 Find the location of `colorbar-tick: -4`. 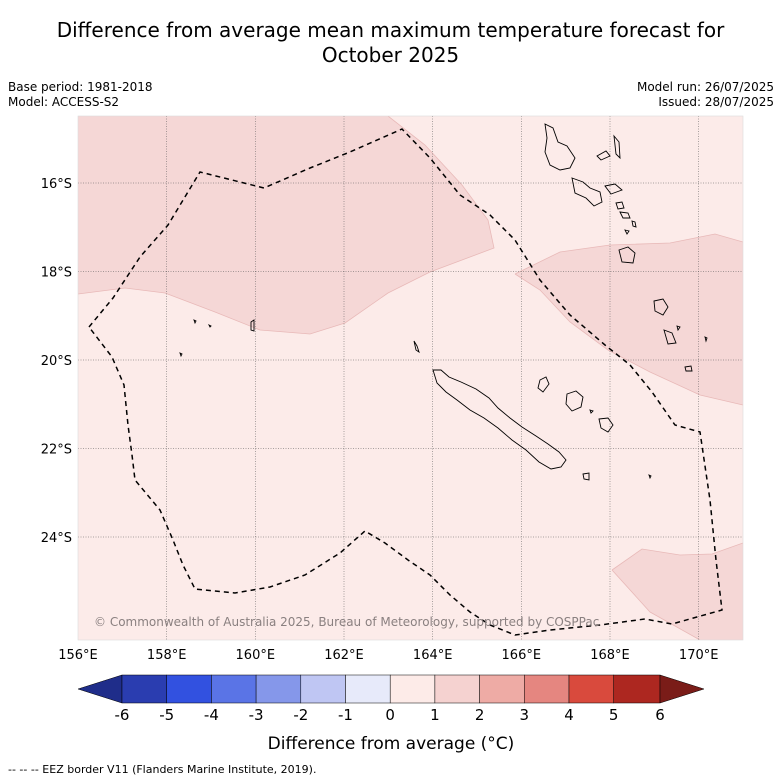

colorbar-tick: -4 is located at coordinates (211, 715).